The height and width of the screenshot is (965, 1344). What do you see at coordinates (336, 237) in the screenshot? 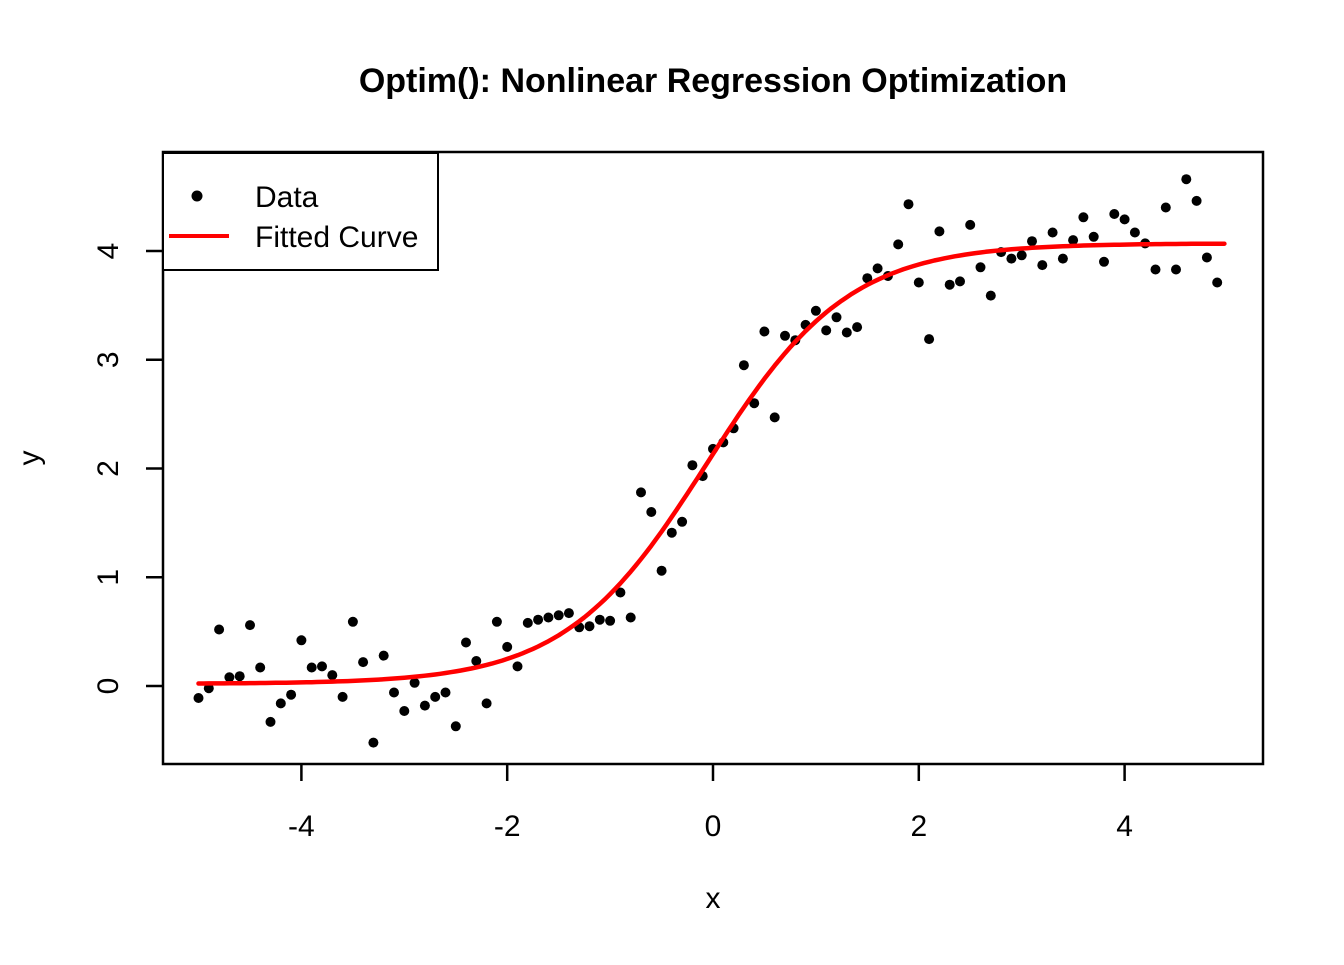
I see `legend-label-fitted-curve: Fitted Curve` at bounding box center [336, 237].